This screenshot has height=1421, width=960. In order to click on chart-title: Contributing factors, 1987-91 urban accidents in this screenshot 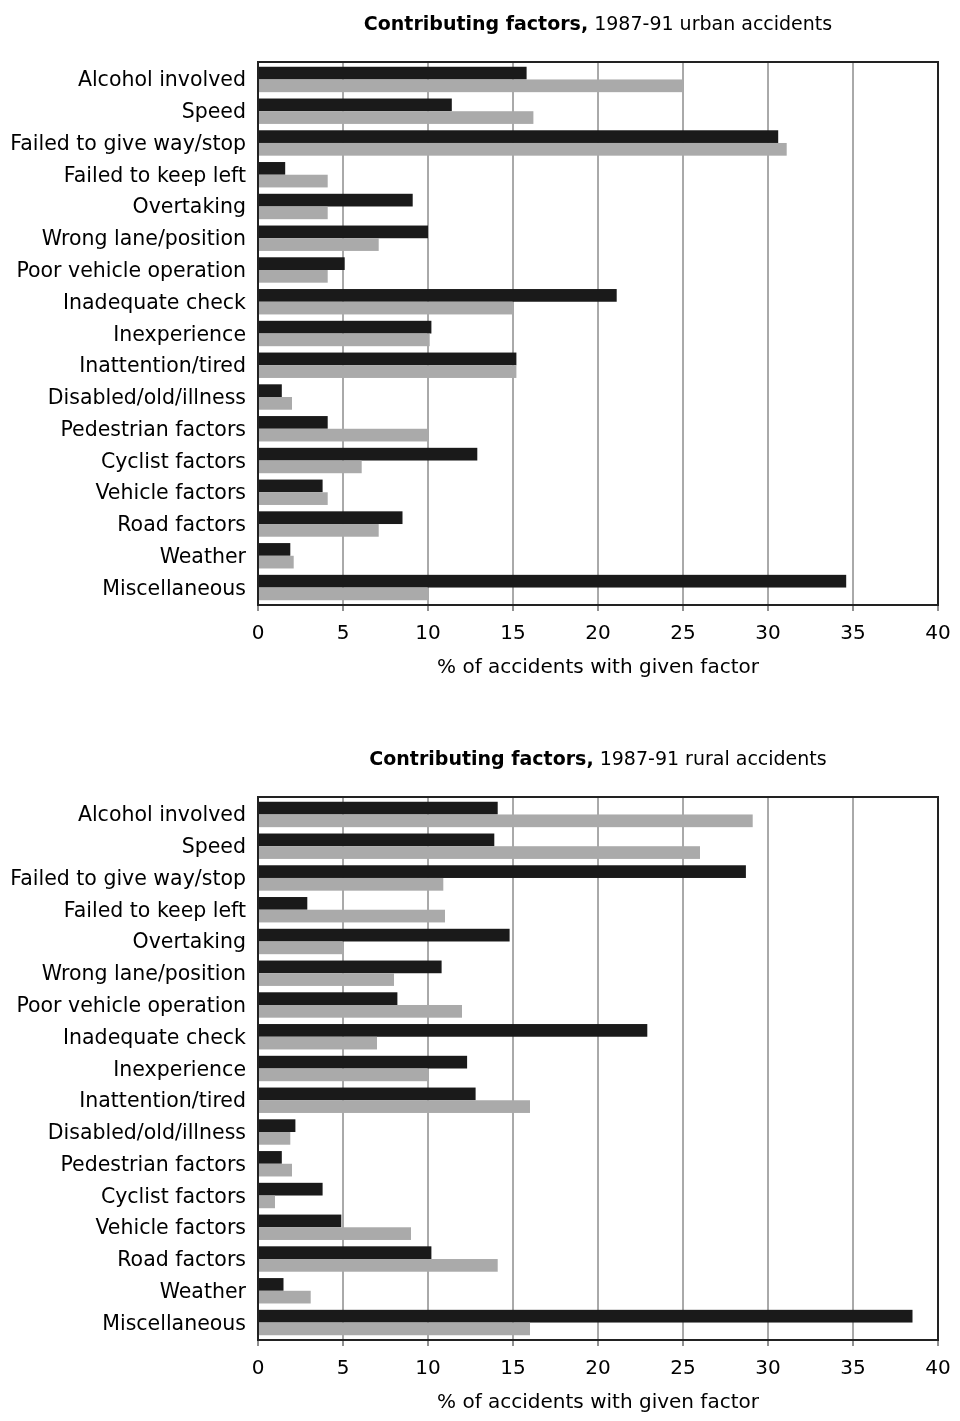, I will do `click(598, 23)`.